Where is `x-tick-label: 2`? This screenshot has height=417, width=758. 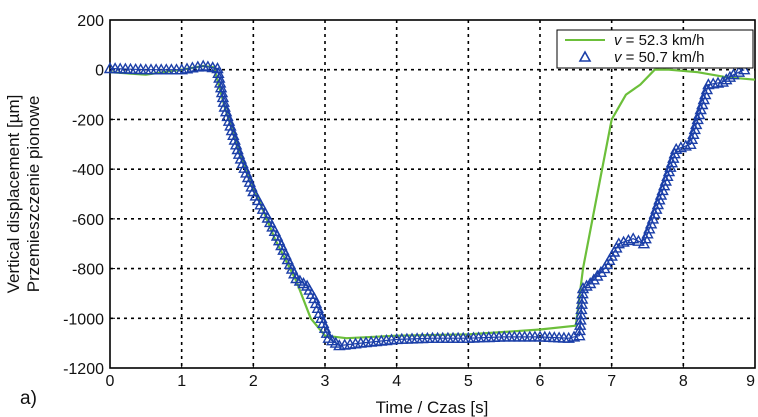 x-tick-label: 2 is located at coordinates (253, 381).